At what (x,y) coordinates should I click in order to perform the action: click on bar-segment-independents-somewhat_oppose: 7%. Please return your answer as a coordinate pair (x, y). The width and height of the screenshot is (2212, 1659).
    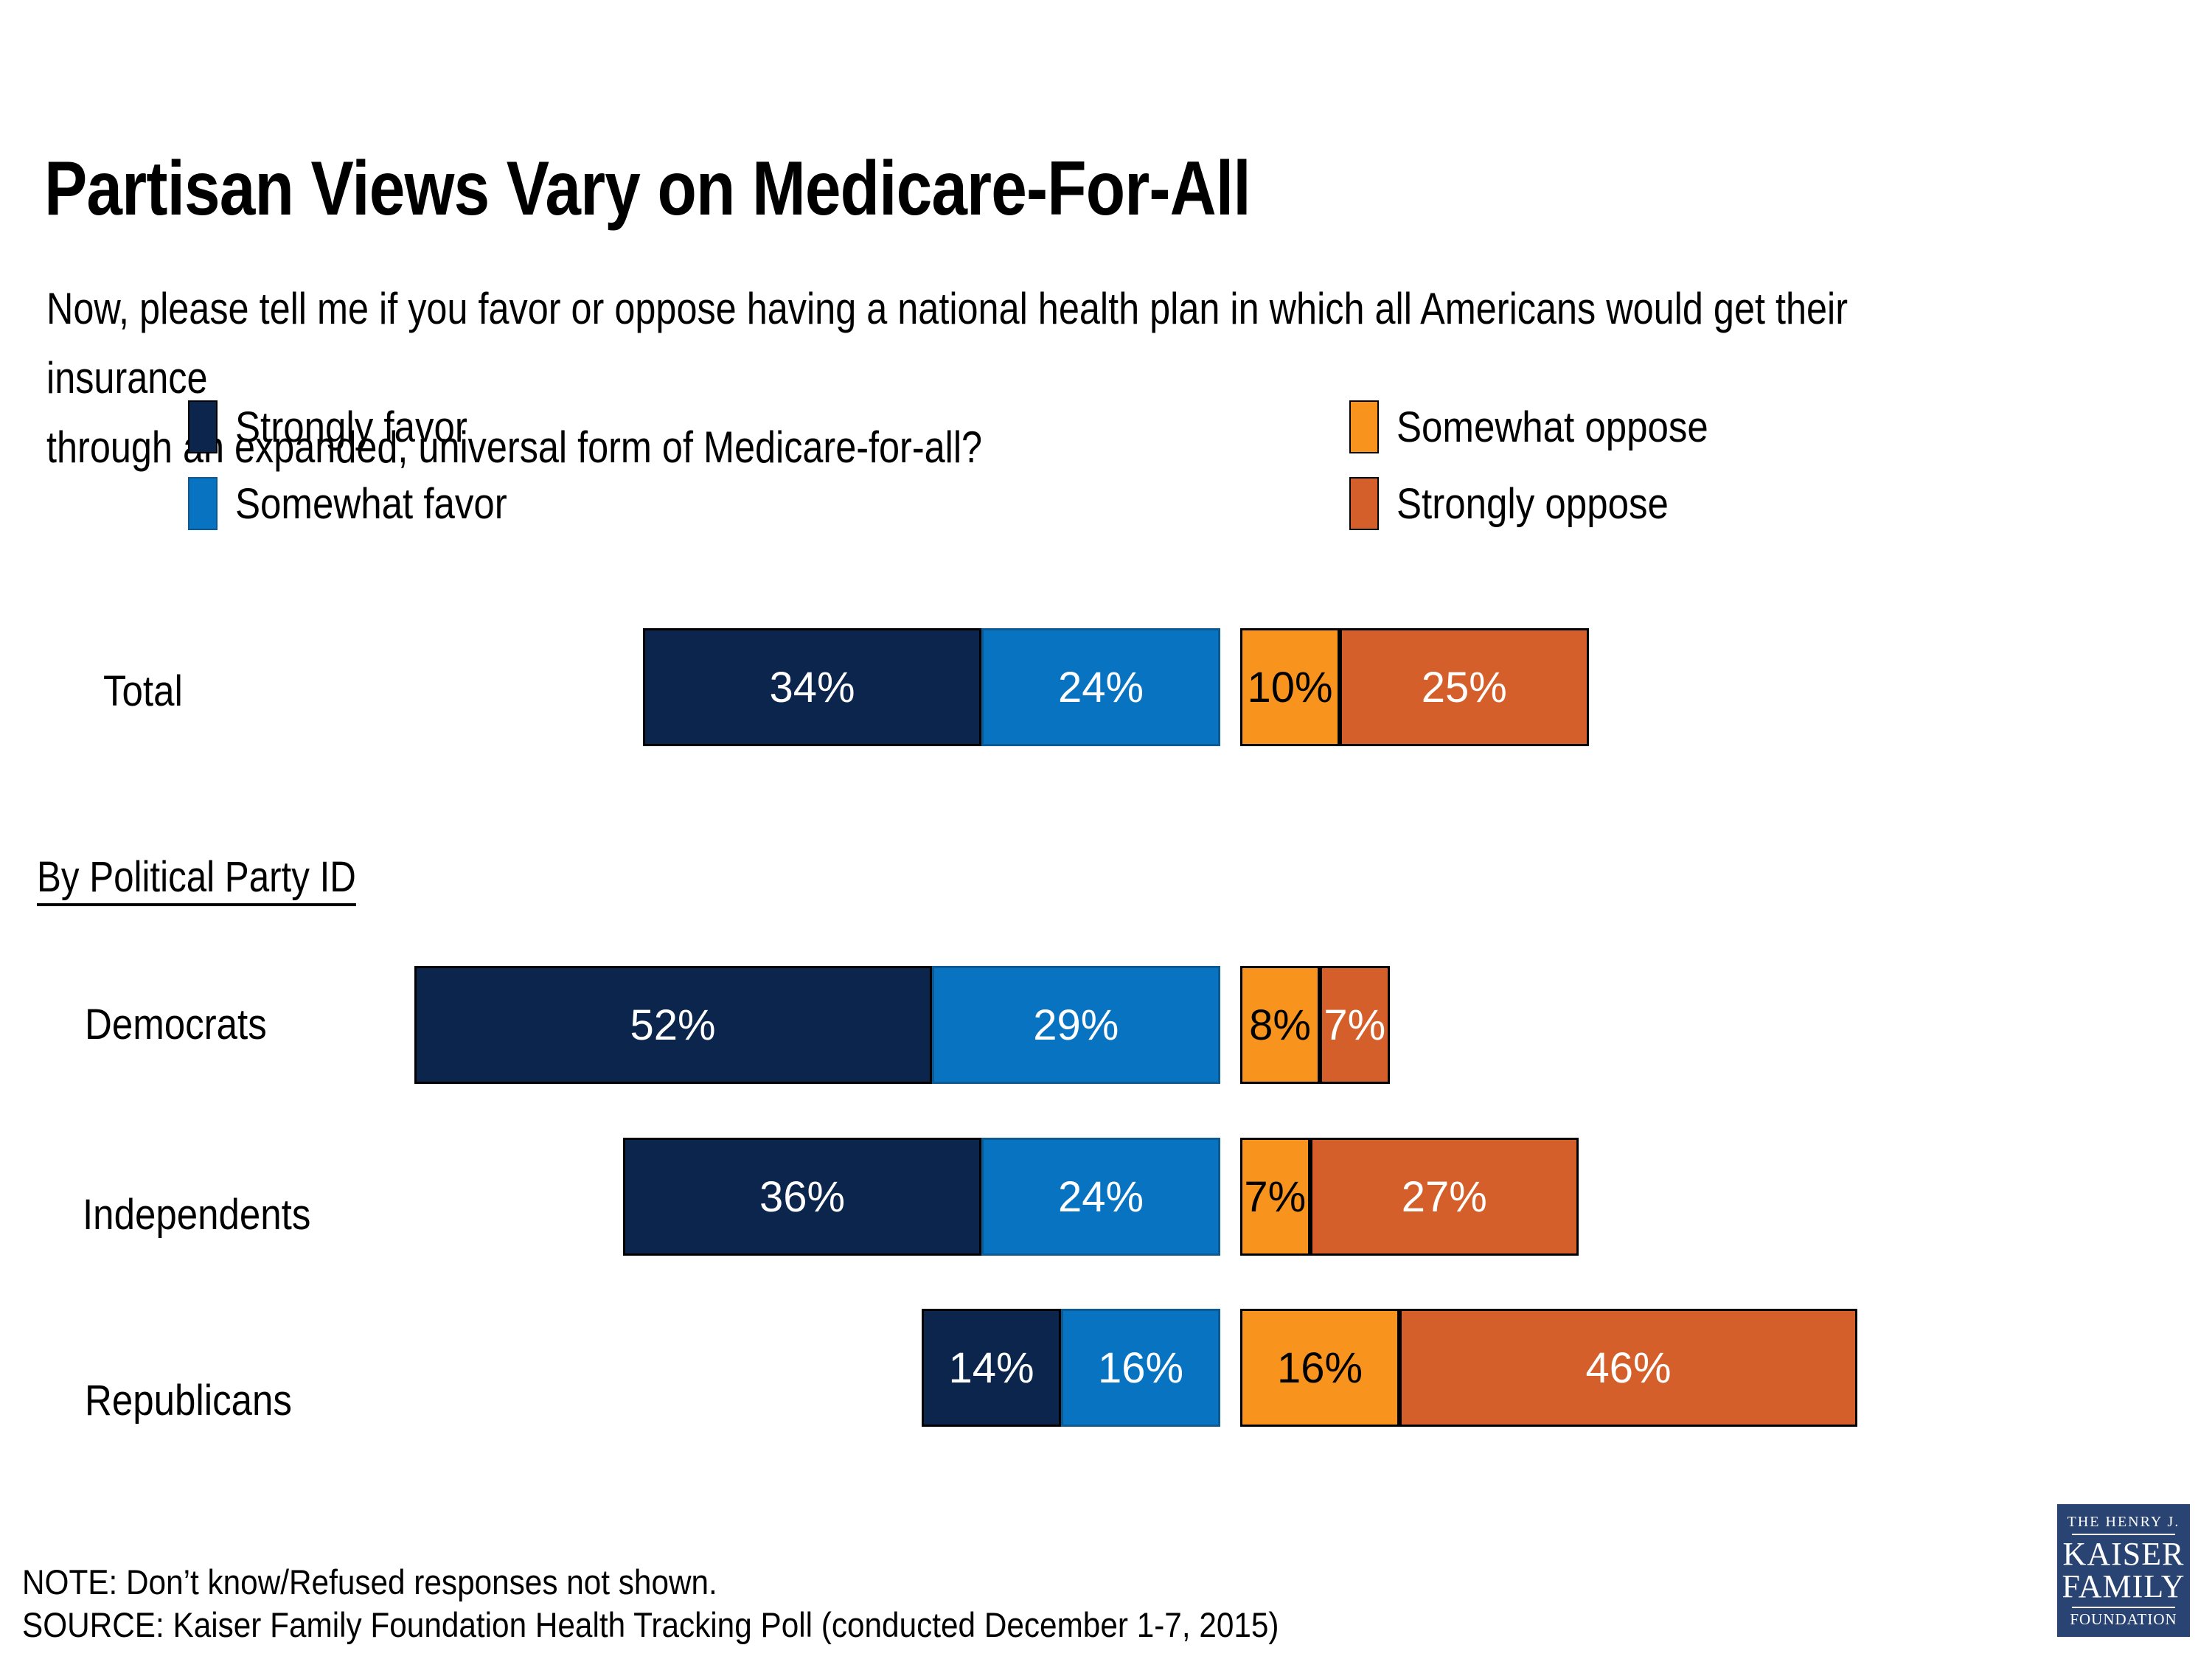
    Looking at the image, I should click on (1275, 1197).